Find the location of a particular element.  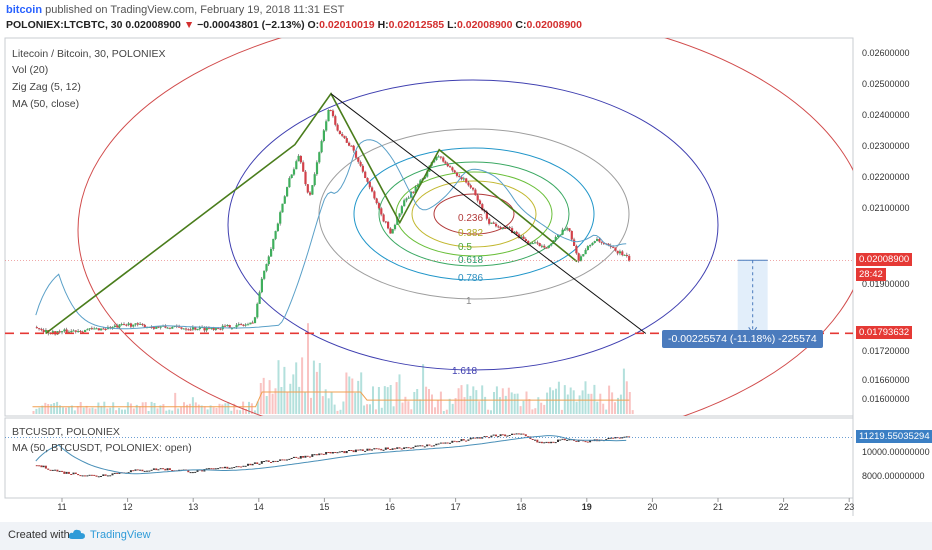

countdown-tag: 28:42 is located at coordinates (871, 275).